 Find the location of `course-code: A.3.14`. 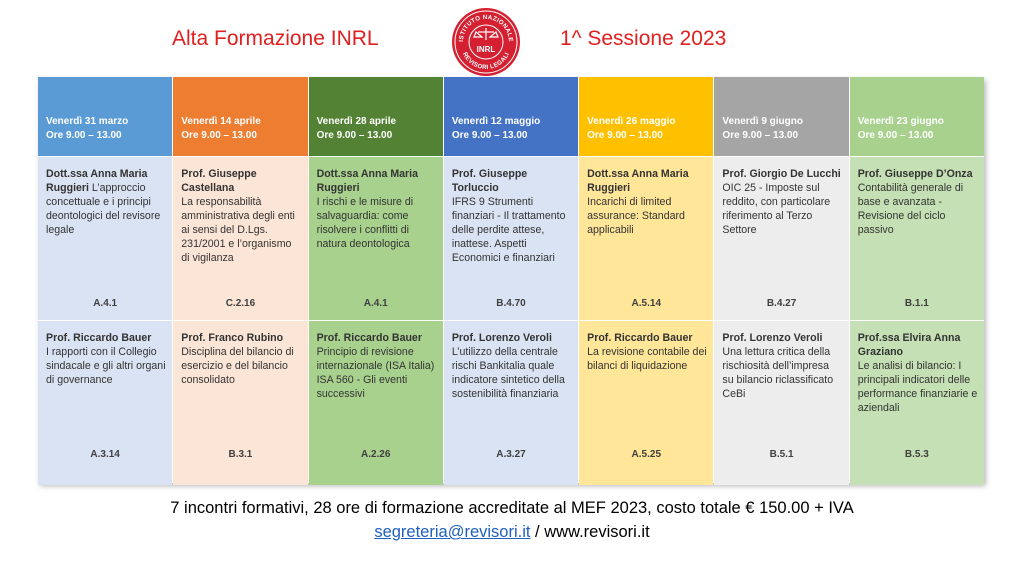

course-code: A.3.14 is located at coordinates (105, 454).